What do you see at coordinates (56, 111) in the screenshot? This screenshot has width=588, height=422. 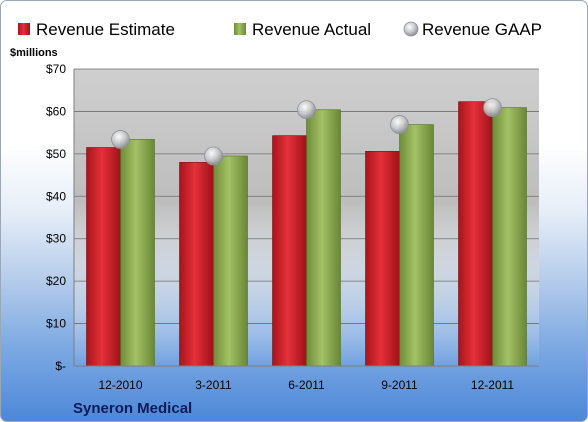 I see `y-tick-label: $60` at bounding box center [56, 111].